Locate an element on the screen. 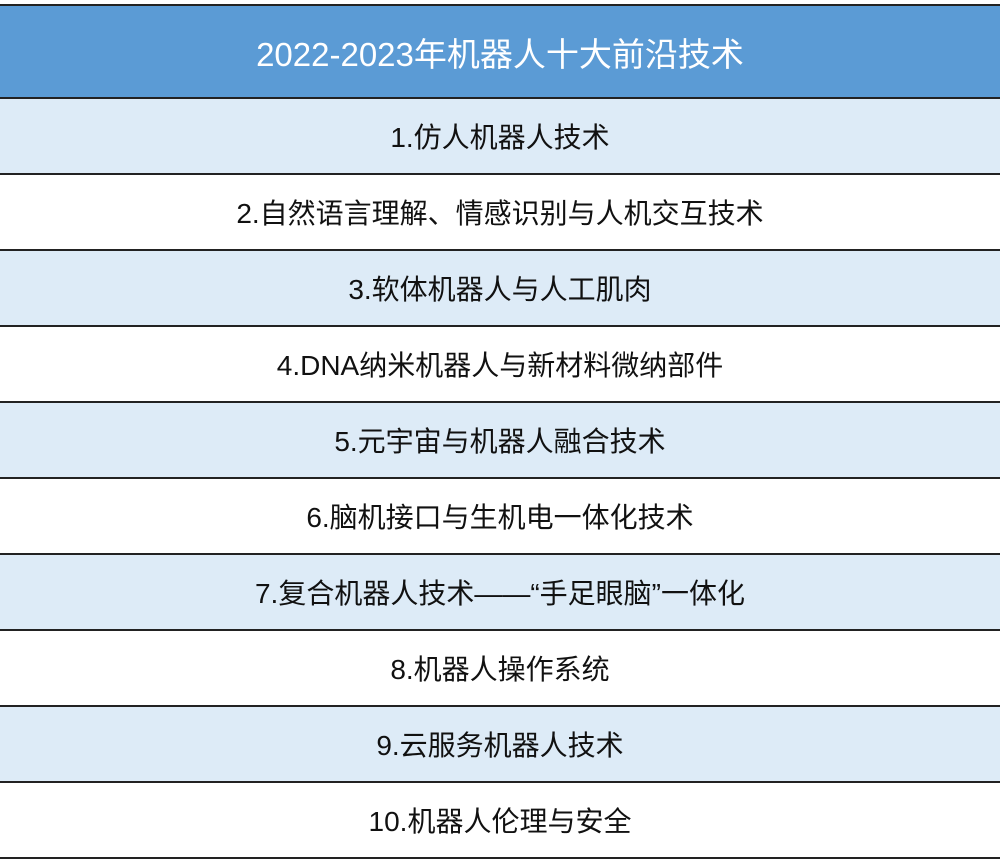 Image resolution: width=1000 pixels, height=860 pixels. table-row: 10.机器人伦理与安全 is located at coordinates (500, 821).